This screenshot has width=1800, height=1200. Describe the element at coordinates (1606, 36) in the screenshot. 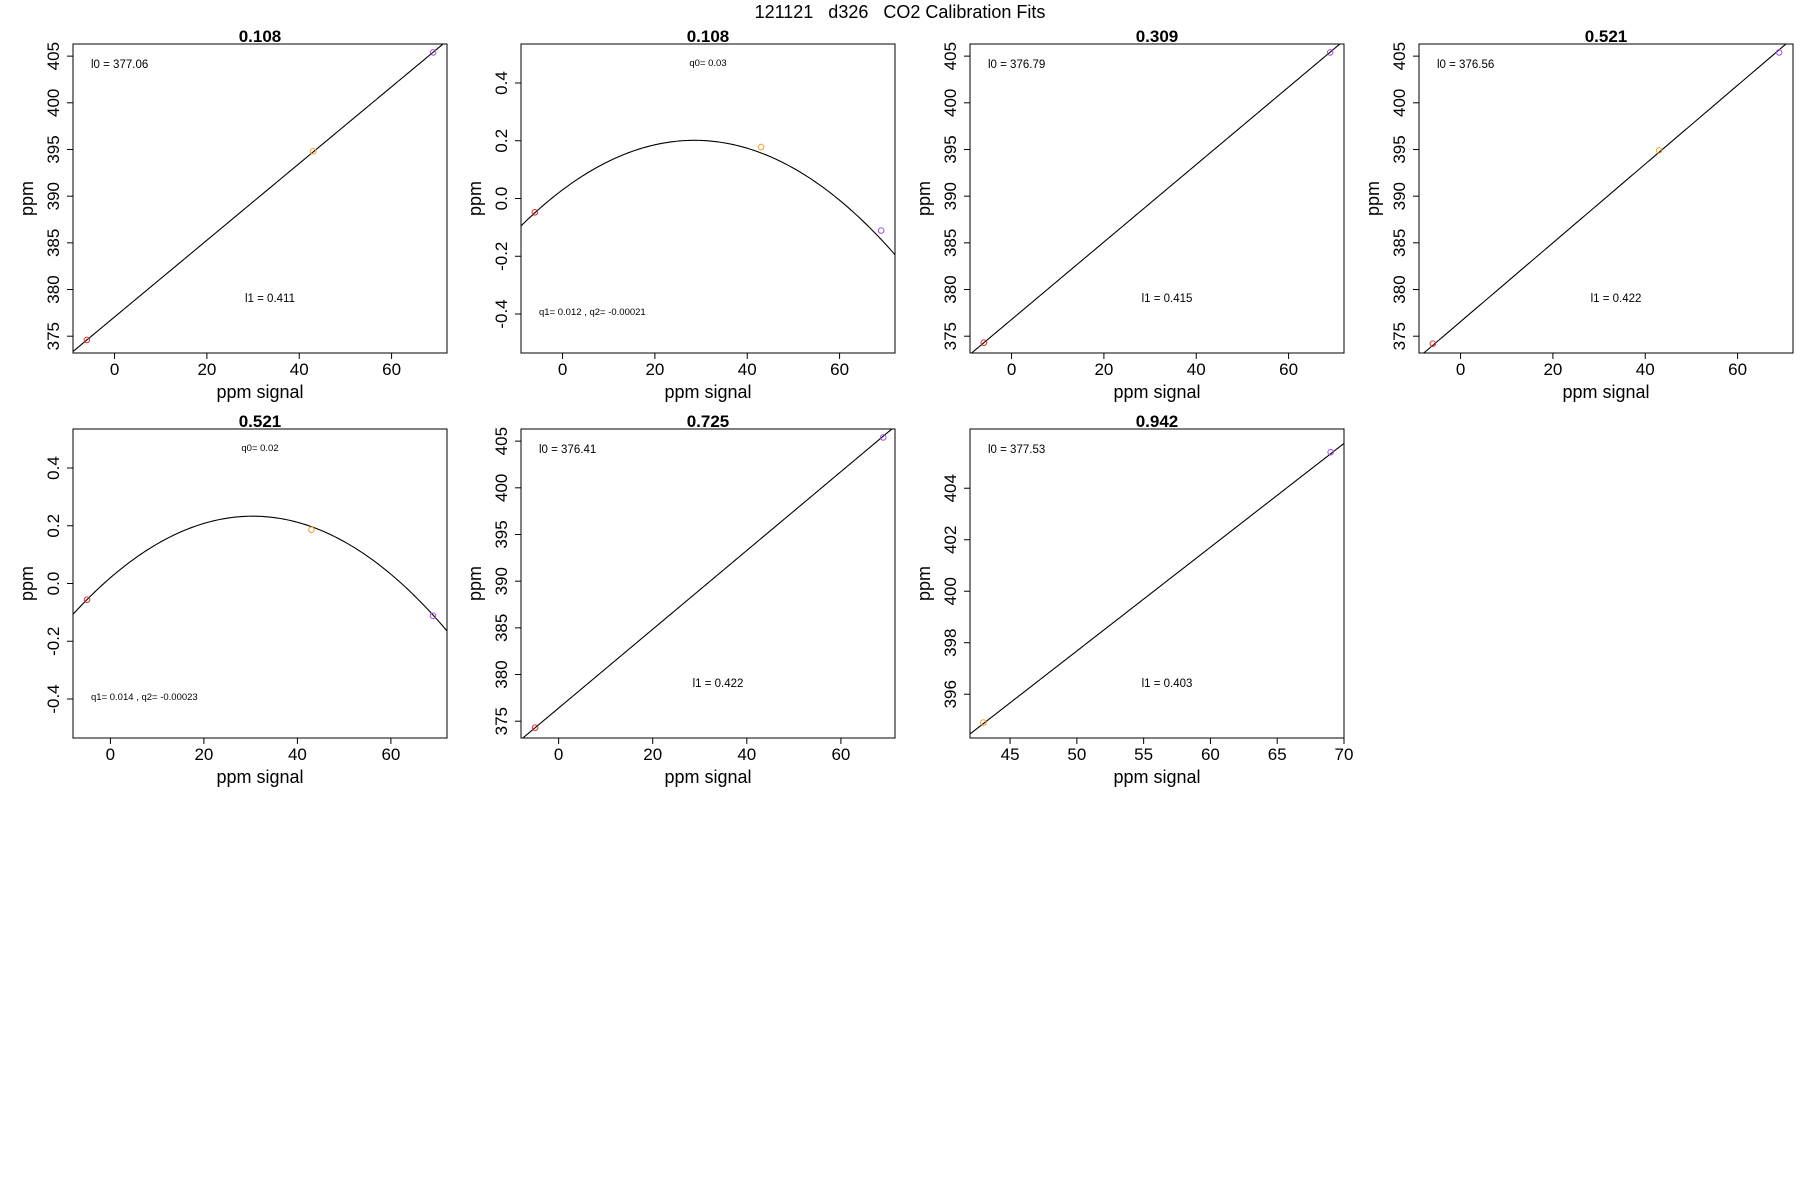

I see `plot-title: 0.521` at that location.